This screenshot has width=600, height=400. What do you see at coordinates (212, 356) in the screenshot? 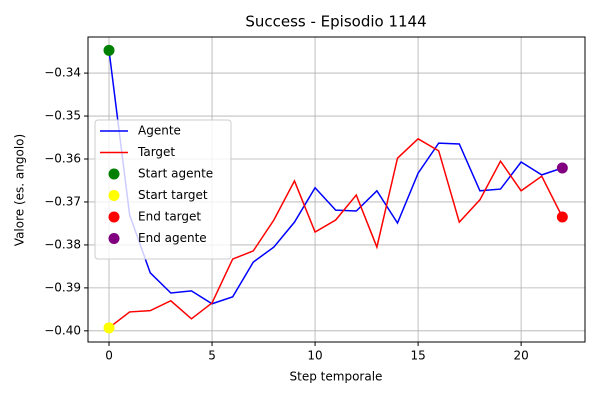
I see `x-tick-label: 5` at bounding box center [212, 356].